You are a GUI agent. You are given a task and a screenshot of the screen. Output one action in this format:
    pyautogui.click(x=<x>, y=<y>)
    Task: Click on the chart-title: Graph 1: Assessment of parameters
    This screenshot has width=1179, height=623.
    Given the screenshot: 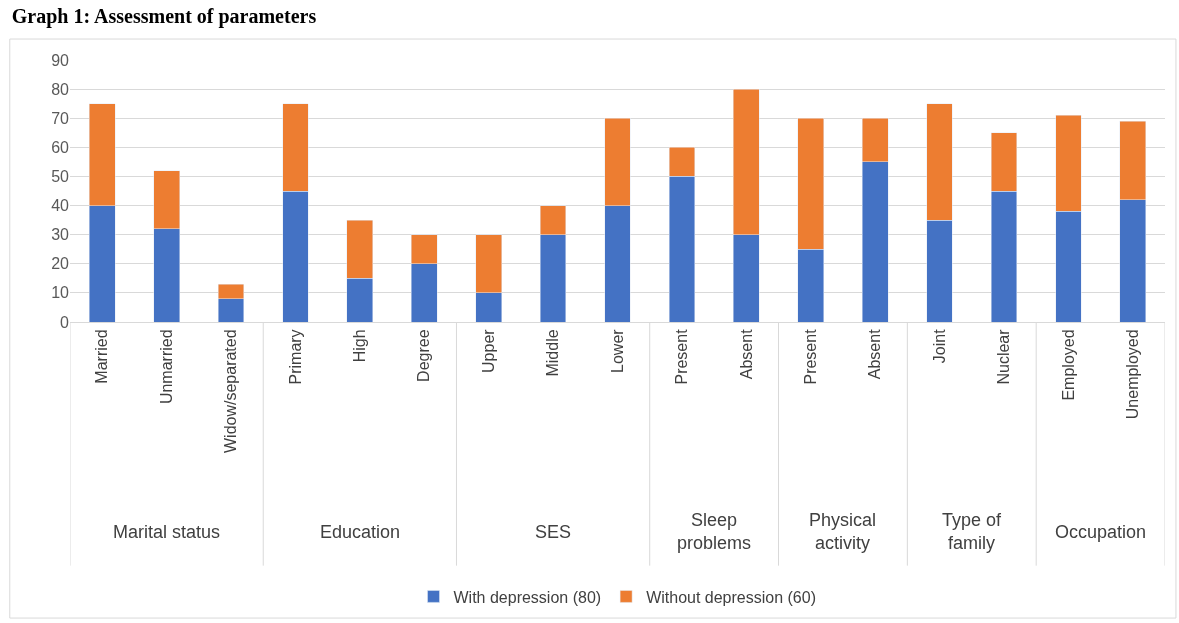 What is the action you would take?
    pyautogui.click(x=164, y=17)
    